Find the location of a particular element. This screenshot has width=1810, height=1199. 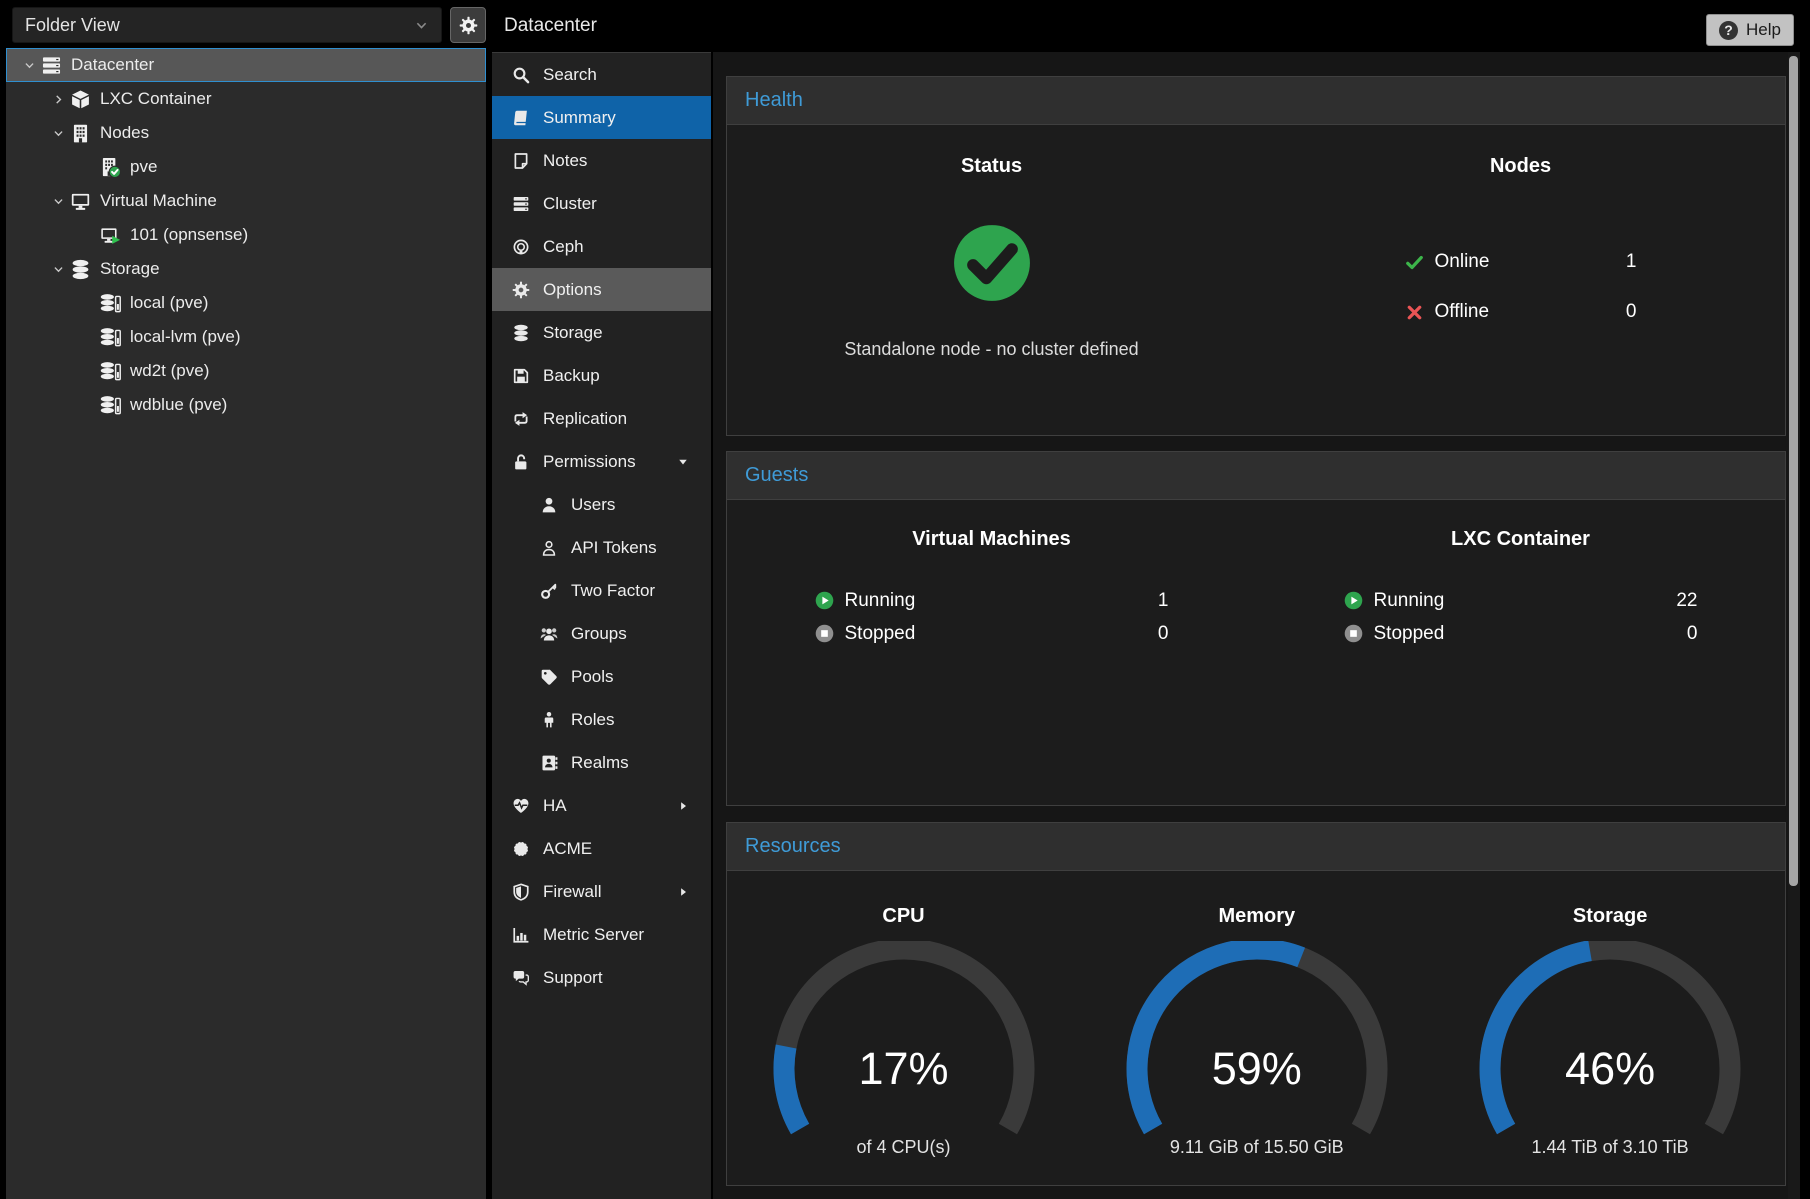

tree-item-wdblue-pve: wdblue (pve) is located at coordinates (246, 405).